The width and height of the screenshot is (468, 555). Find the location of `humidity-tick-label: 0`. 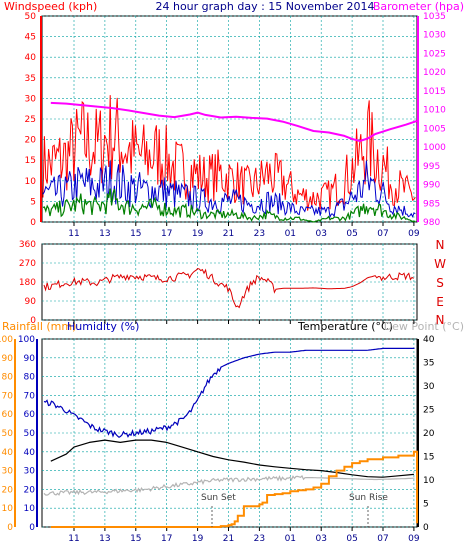

humidity-tick-label: 0 is located at coordinates (32, 528).